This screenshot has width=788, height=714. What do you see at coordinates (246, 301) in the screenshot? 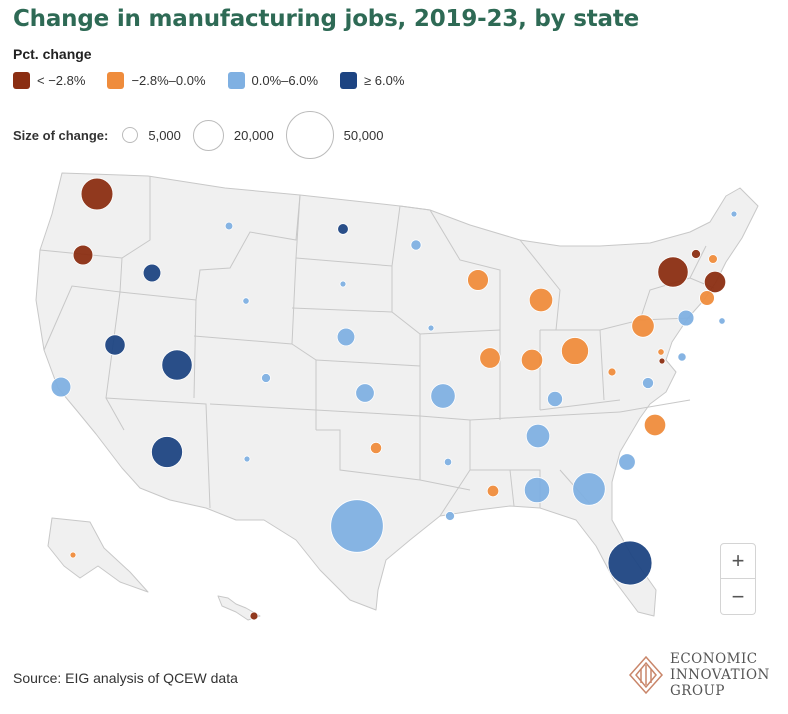
I see `state-bubble-wy` at bounding box center [246, 301].